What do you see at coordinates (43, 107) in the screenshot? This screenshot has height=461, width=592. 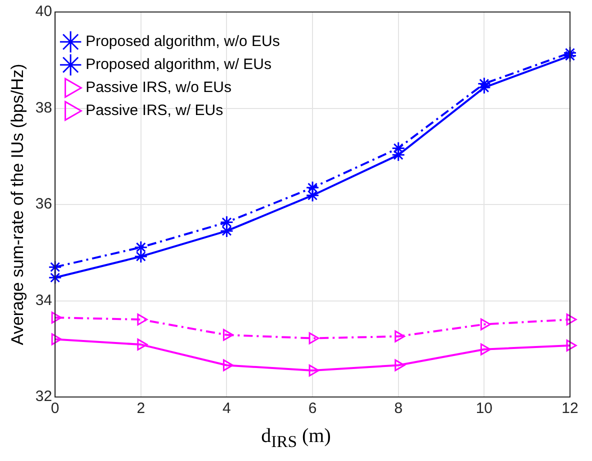 I see `y-tick-label: 38` at bounding box center [43, 107].